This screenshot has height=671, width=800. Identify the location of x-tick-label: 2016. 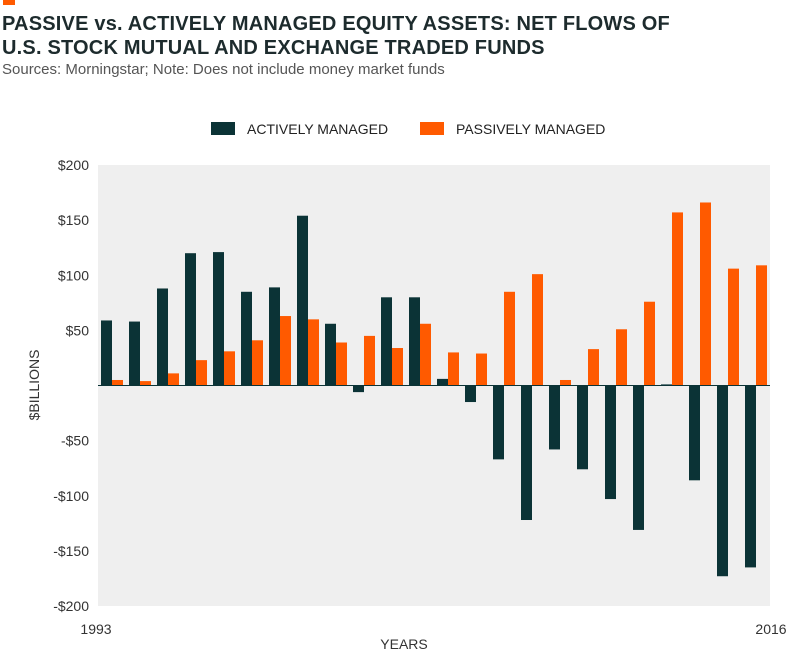
(770, 629).